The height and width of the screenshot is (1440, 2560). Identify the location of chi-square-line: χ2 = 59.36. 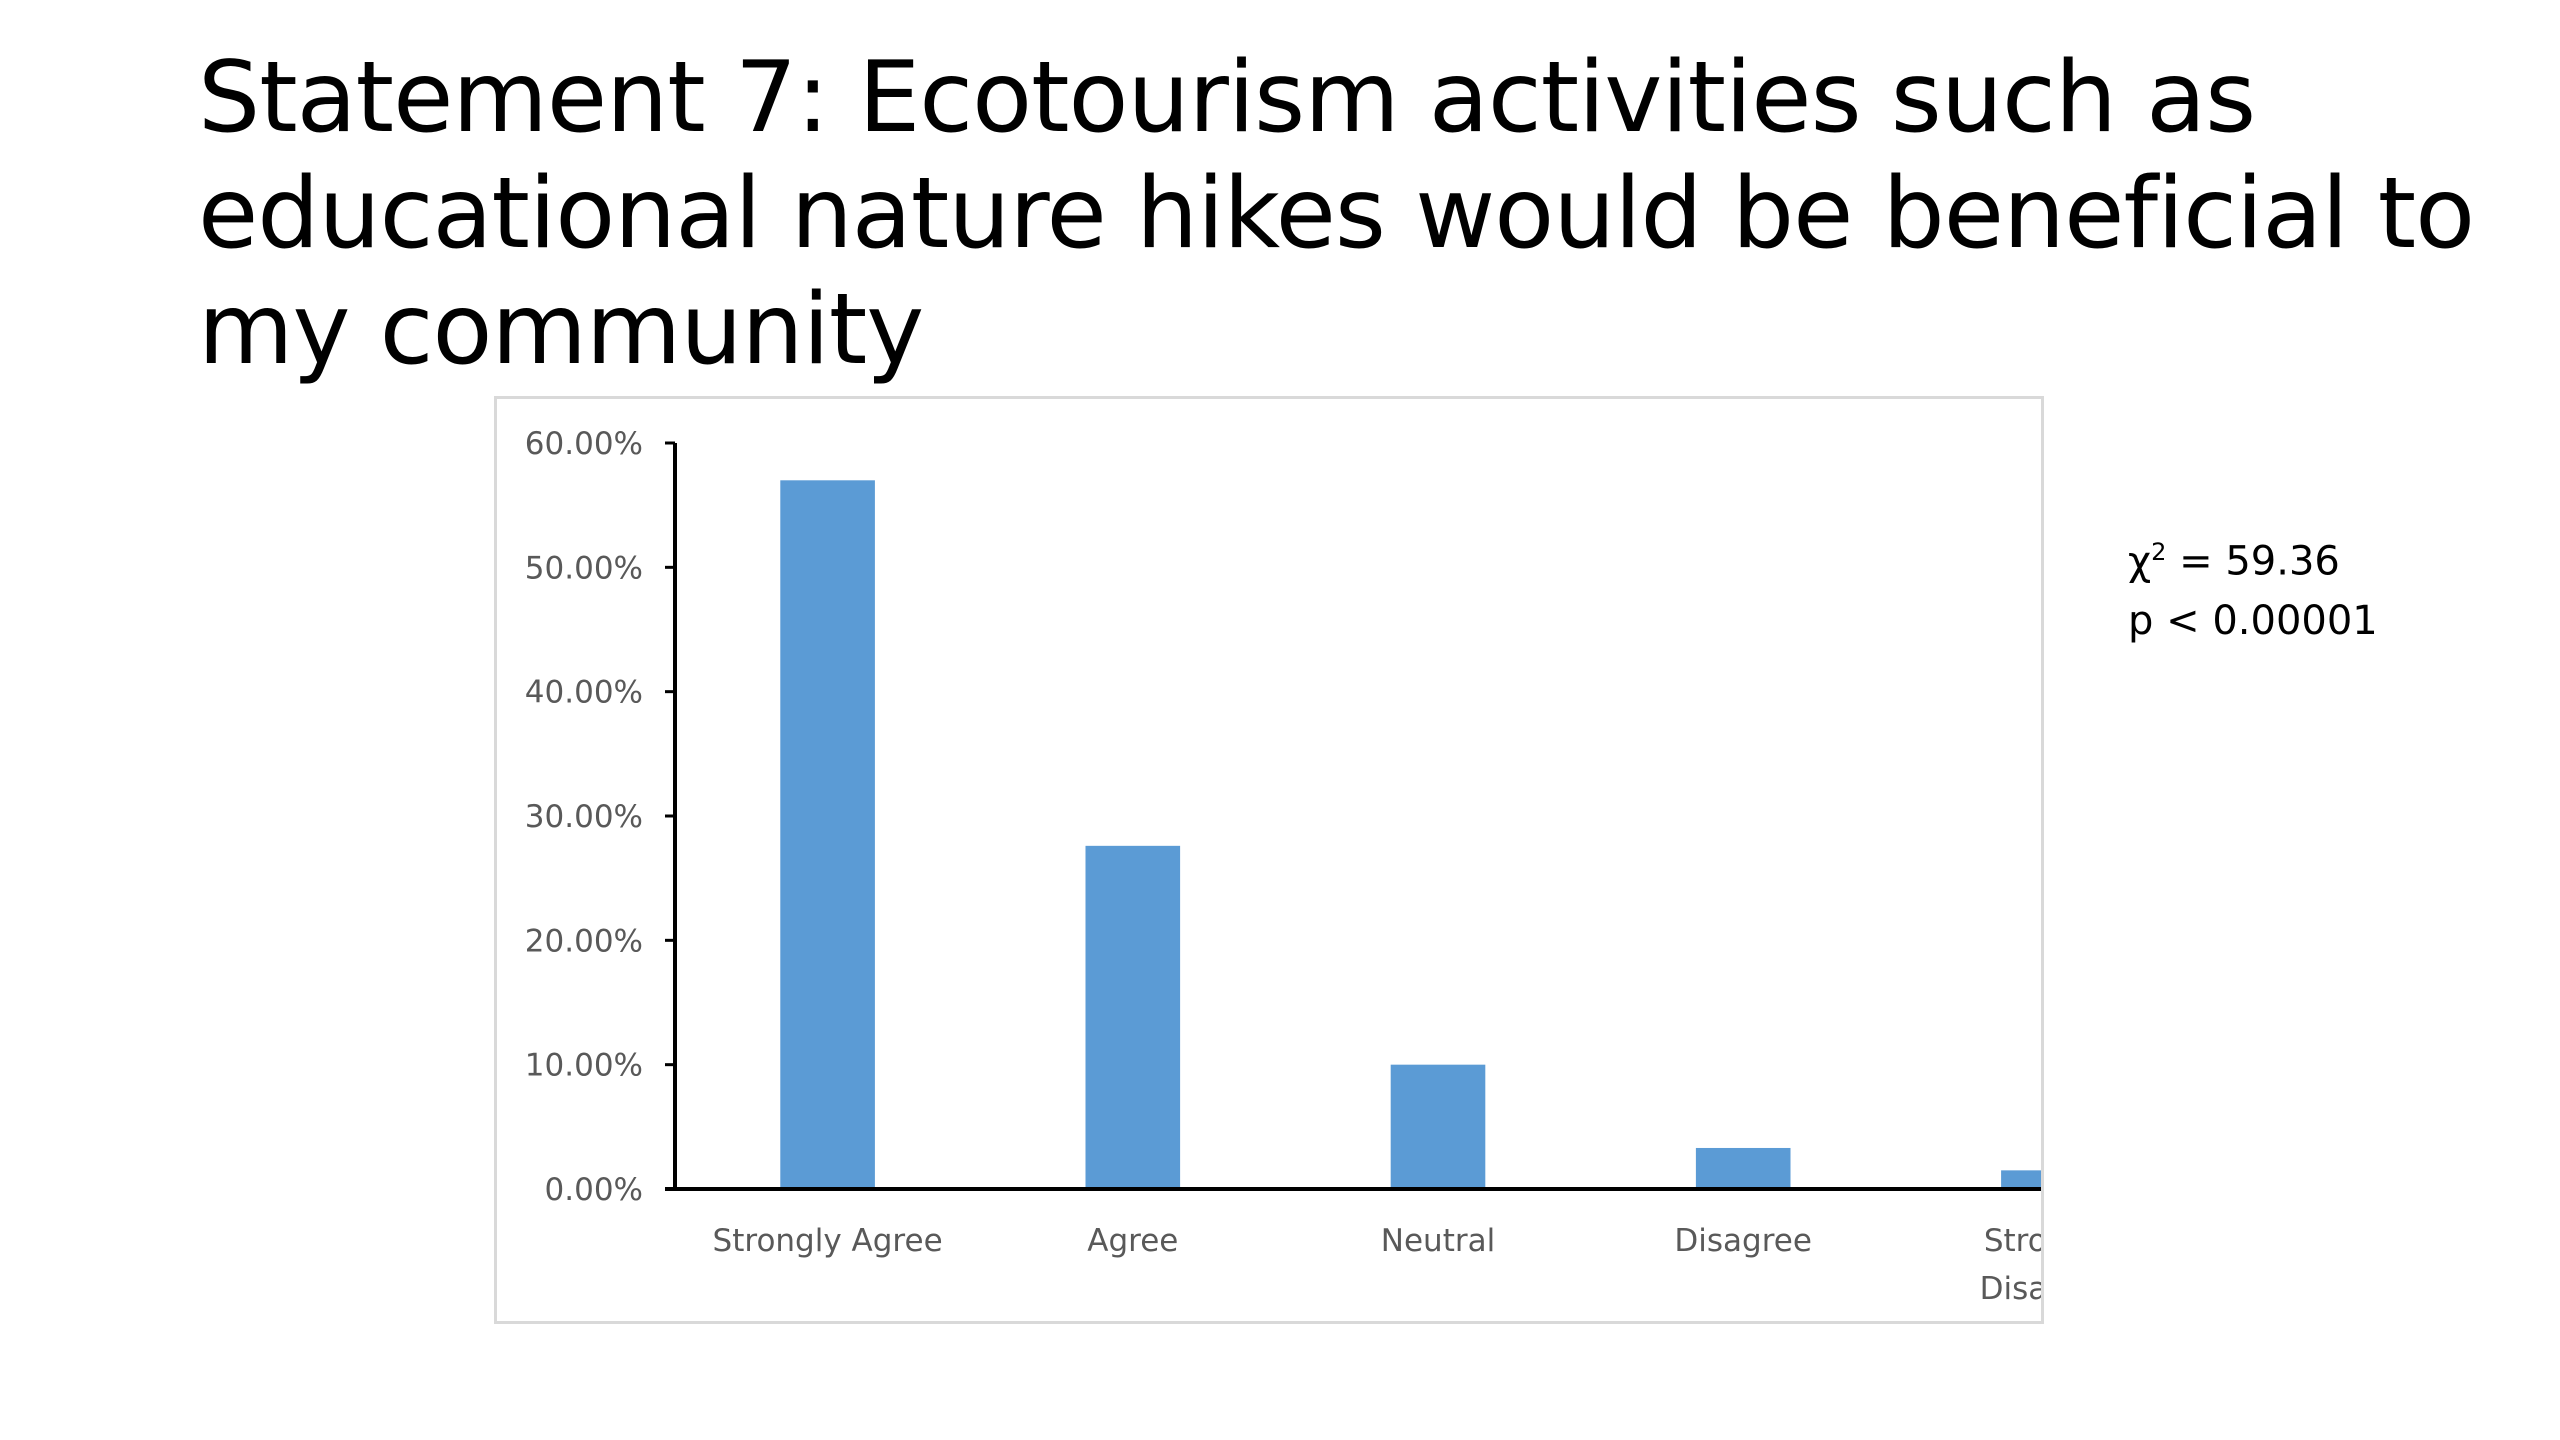
(2253, 556).